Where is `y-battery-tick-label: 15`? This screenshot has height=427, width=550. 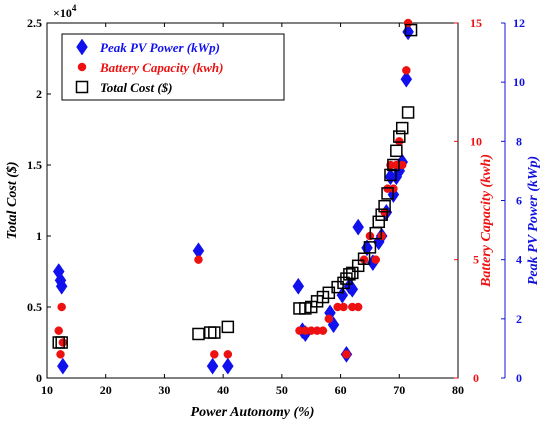 y-battery-tick-label: 15 is located at coordinates (476, 23).